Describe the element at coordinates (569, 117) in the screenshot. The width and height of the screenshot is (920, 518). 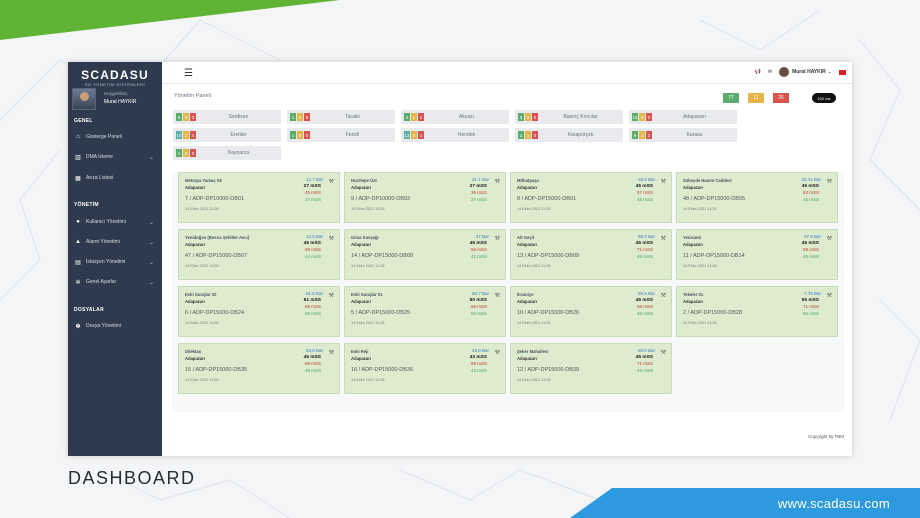
I see `region-item: 0 2 0 Basınç Kırıcılar` at that location.